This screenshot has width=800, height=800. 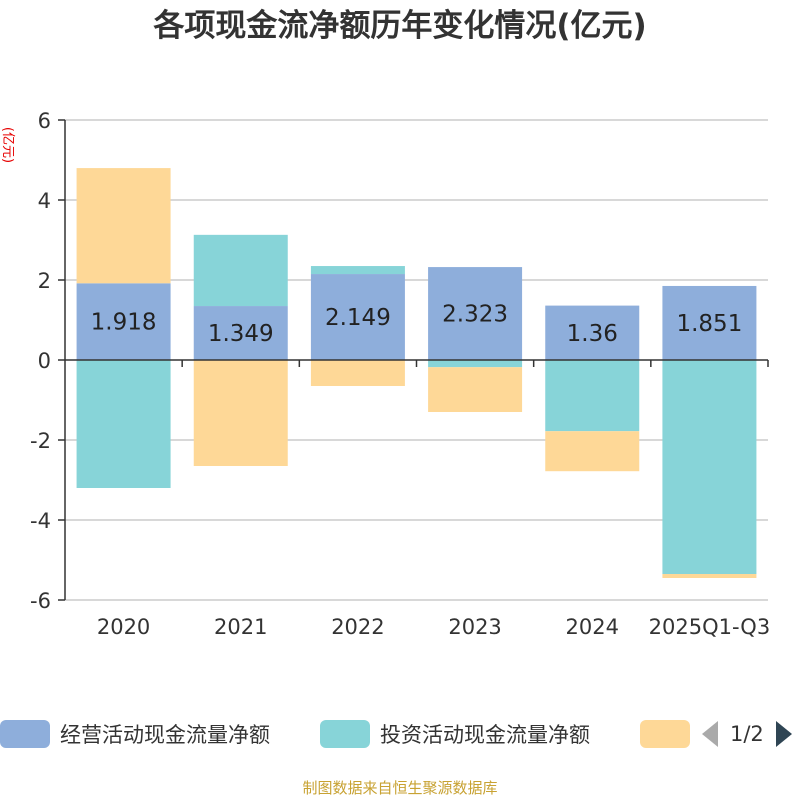 What do you see at coordinates (44, 121) in the screenshot?
I see `y-tick-label: 6` at bounding box center [44, 121].